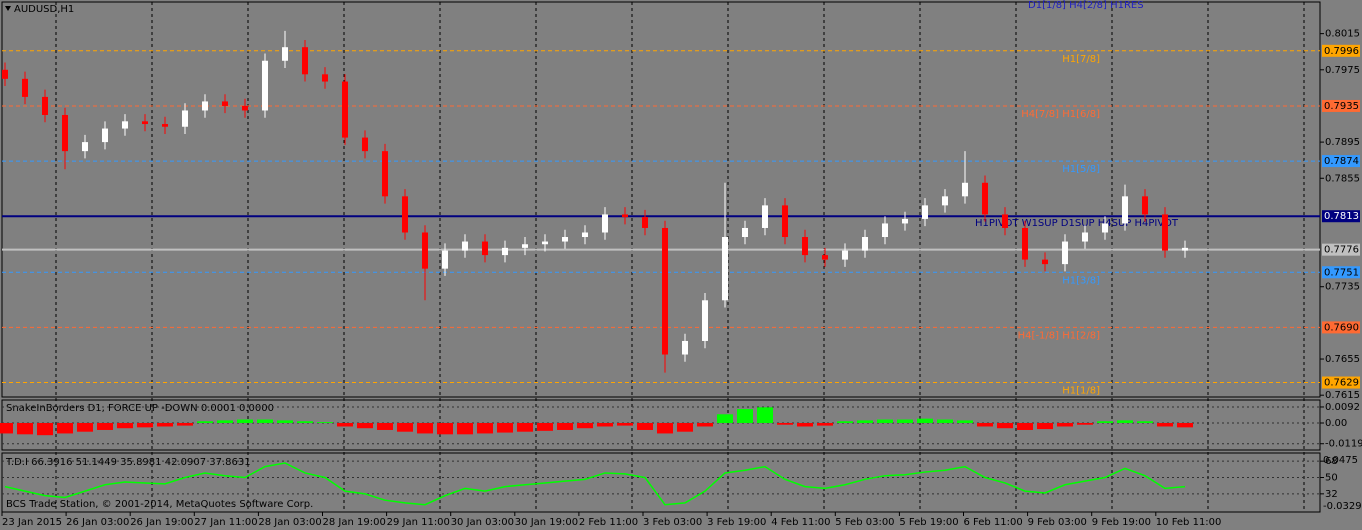  I want to click on x-tick-label: 29 Jan 11:00, so click(418, 522).